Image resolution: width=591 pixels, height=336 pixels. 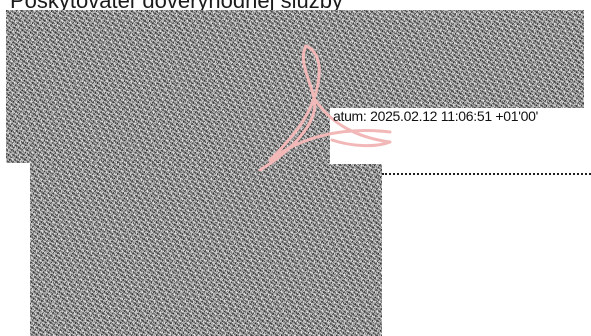 I want to click on signature-info-background, so click(x=460, y=136).